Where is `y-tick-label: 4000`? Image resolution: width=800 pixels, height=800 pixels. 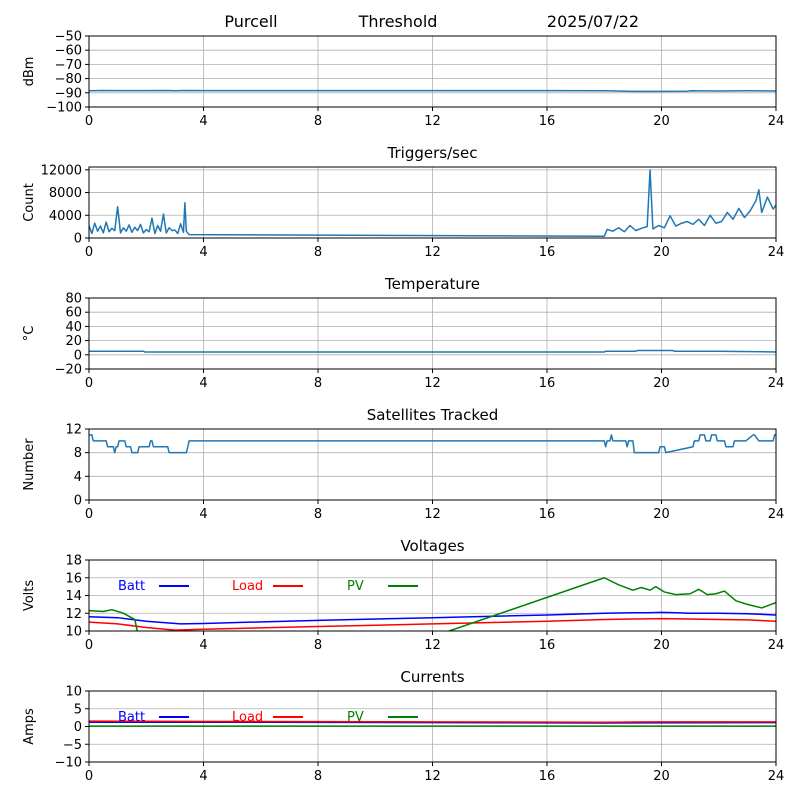 y-tick-label: 4000 is located at coordinates (65, 216).